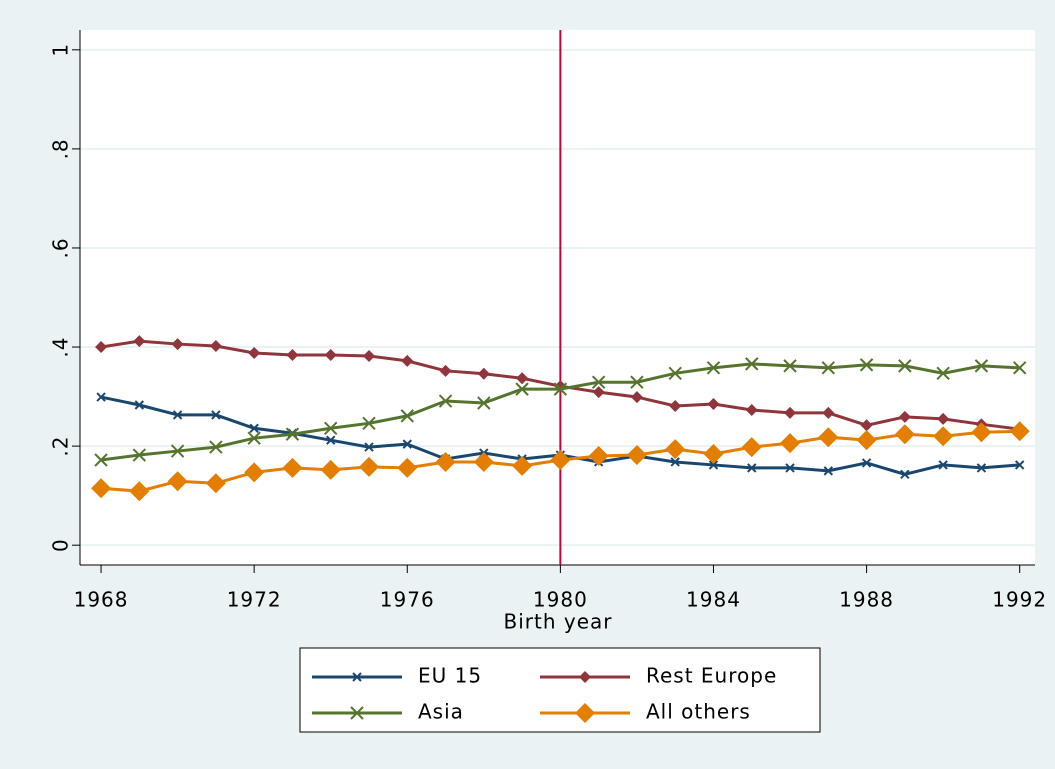 This screenshot has height=769, width=1055. I want to click on legend-label: EU 15, so click(450, 676).